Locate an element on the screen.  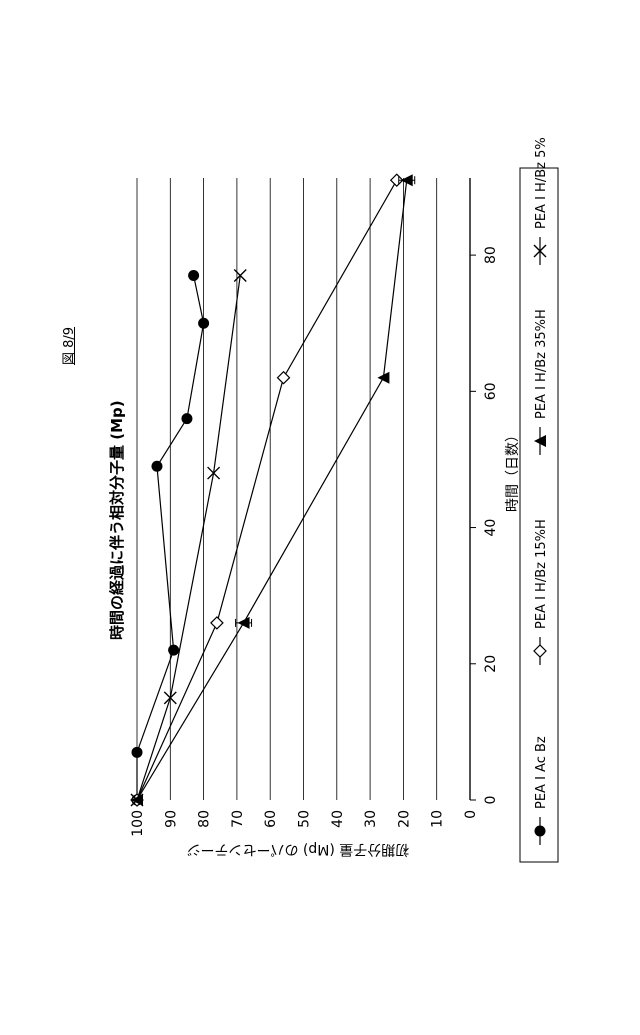
y-tick-label: 80 is located at coordinates (205, 819).